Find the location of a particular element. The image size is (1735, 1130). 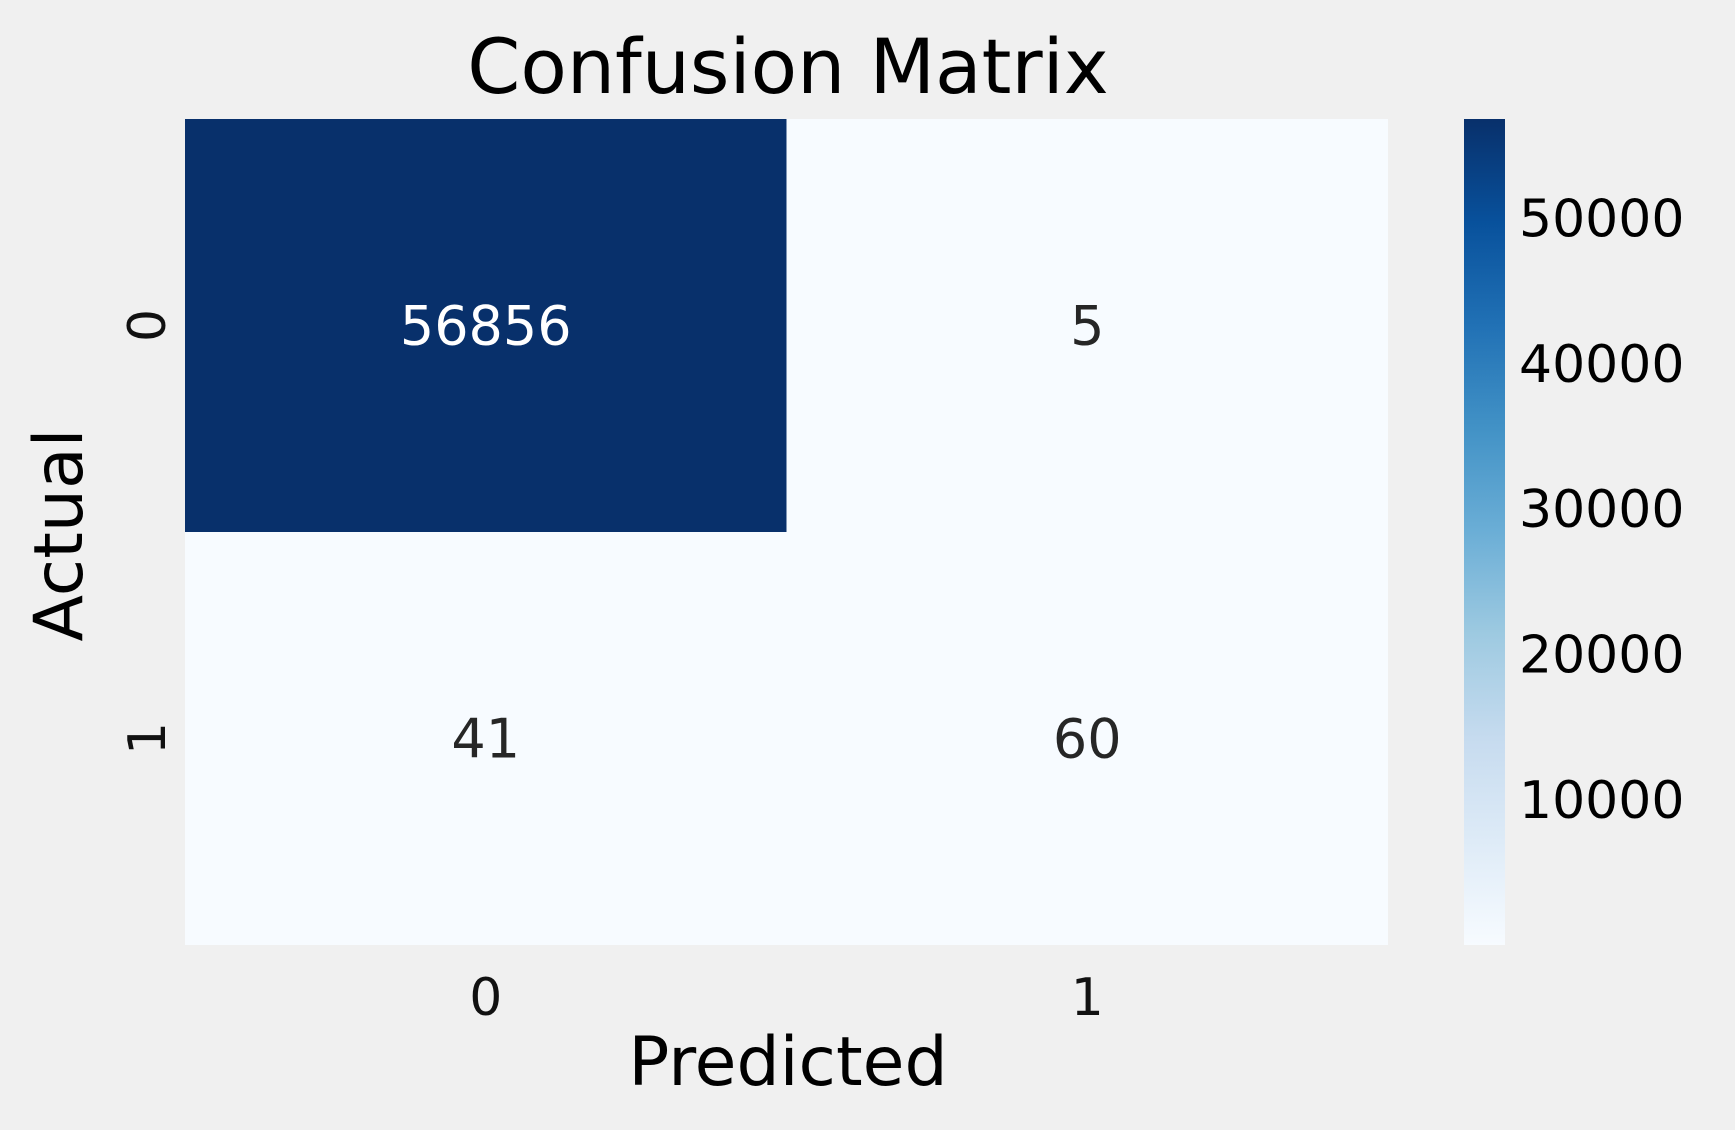

x-tick-label-0: 0 is located at coordinates (485, 998).